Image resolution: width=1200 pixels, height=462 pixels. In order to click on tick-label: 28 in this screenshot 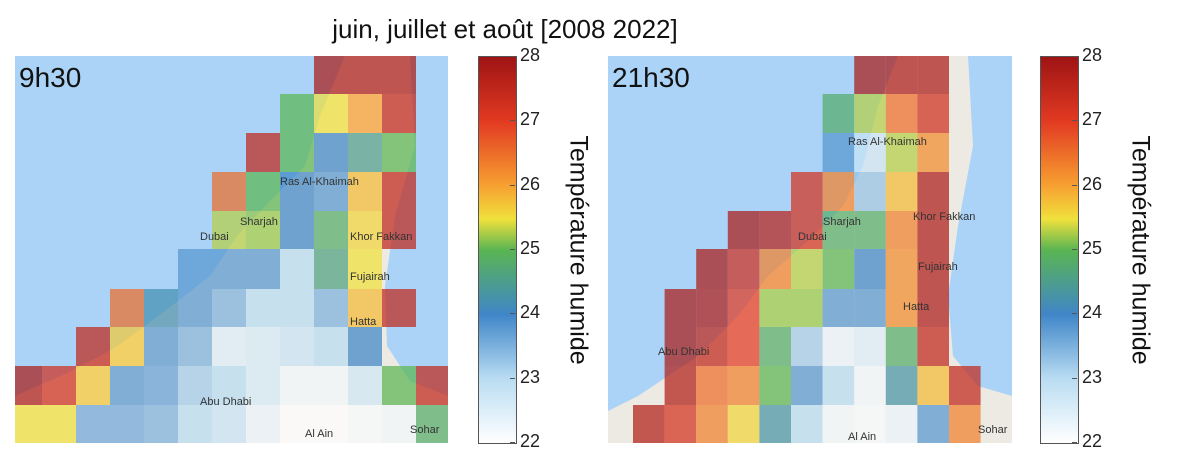, I will do `click(530, 55)`.